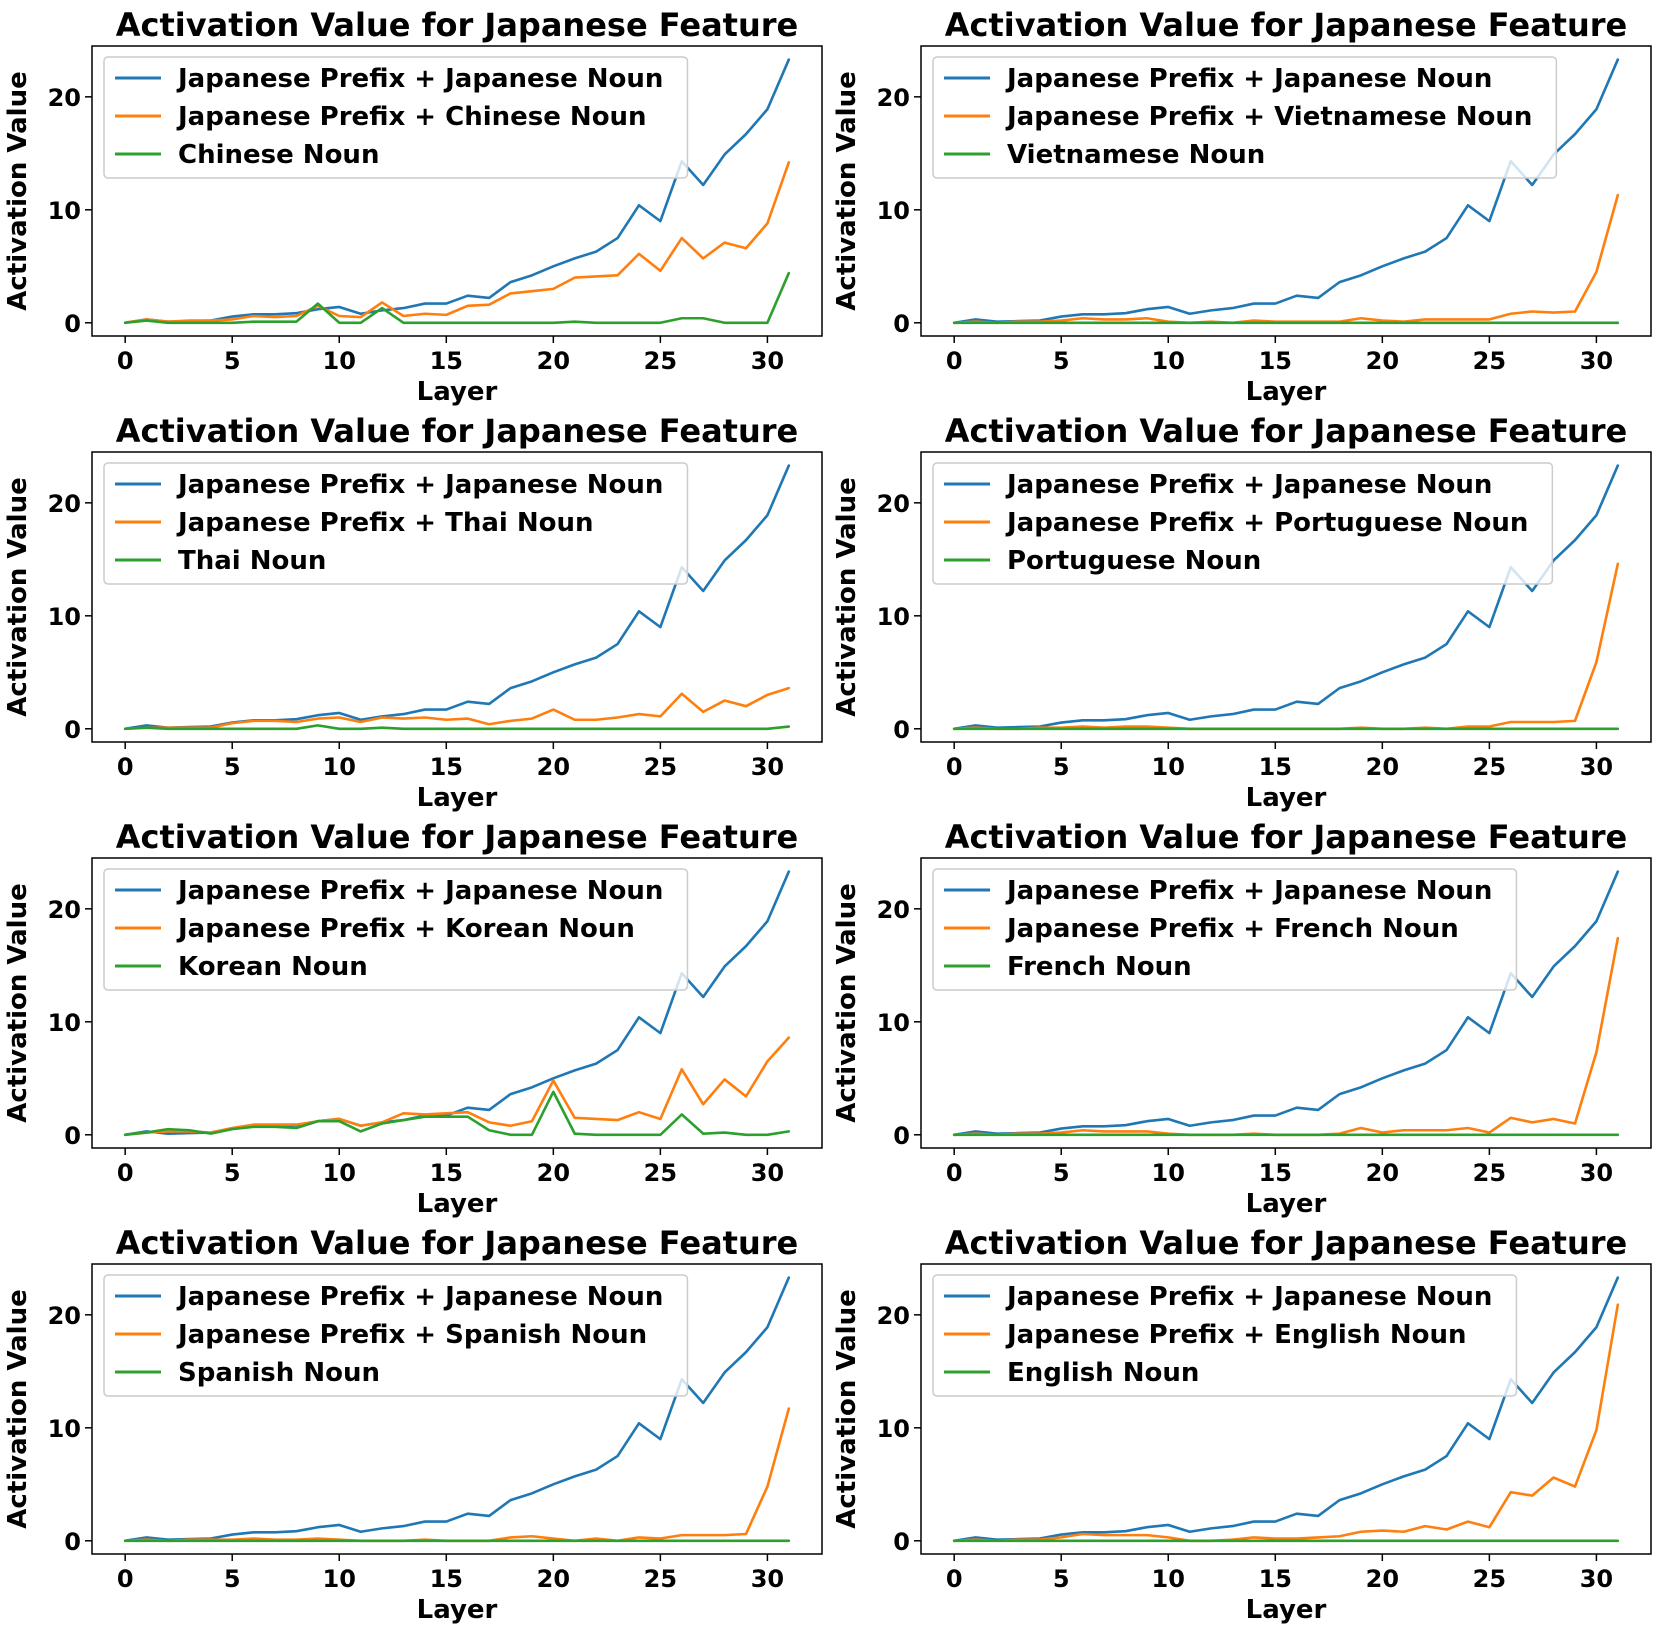 Image resolution: width=1661 pixels, height=1635 pixels. I want to click on chart-1-legend-box, so click(1245, 117).